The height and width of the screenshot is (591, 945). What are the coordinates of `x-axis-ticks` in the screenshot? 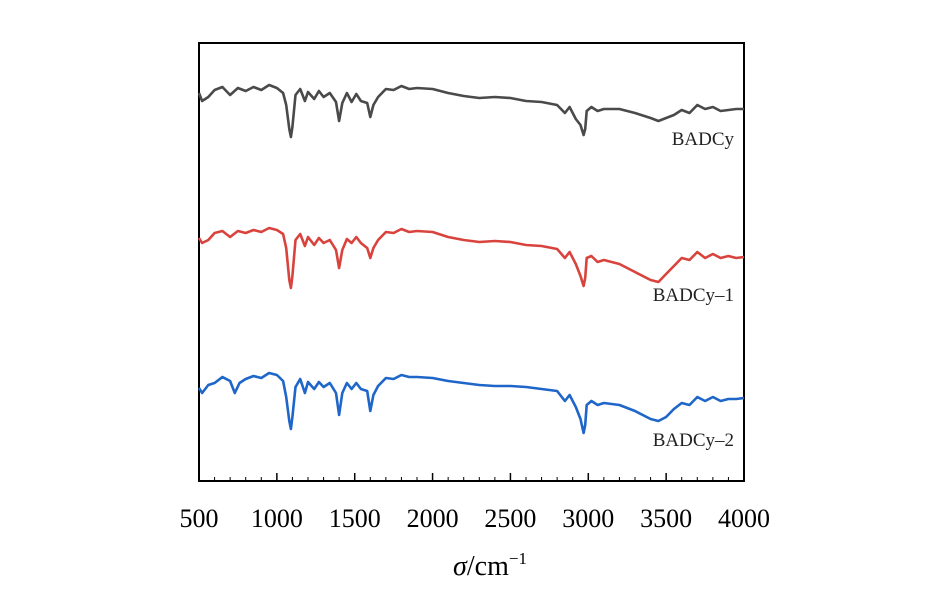 It's located at (471, 477).